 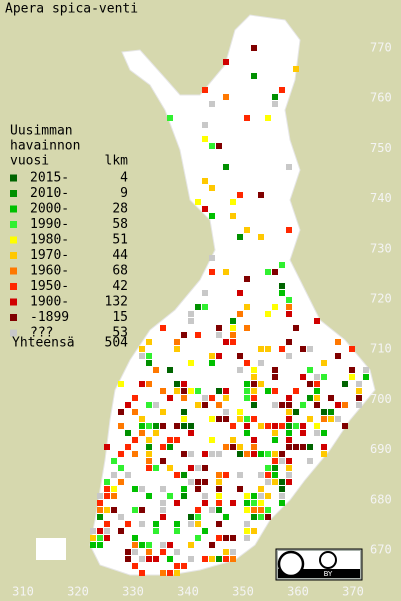 What do you see at coordinates (120, 255) in the screenshot?
I see `legend-count: 44` at bounding box center [120, 255].